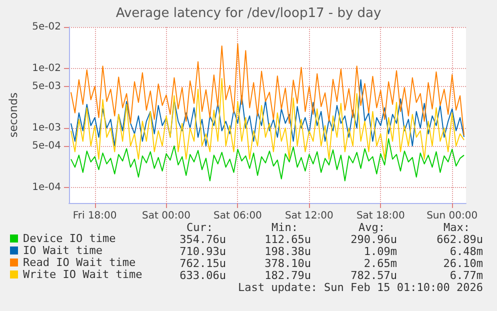 Image resolution: width=497 pixels, height=311 pixels. What do you see at coordinates (373, 239) in the screenshot?
I see `text: 290.96u` at bounding box center [373, 239].